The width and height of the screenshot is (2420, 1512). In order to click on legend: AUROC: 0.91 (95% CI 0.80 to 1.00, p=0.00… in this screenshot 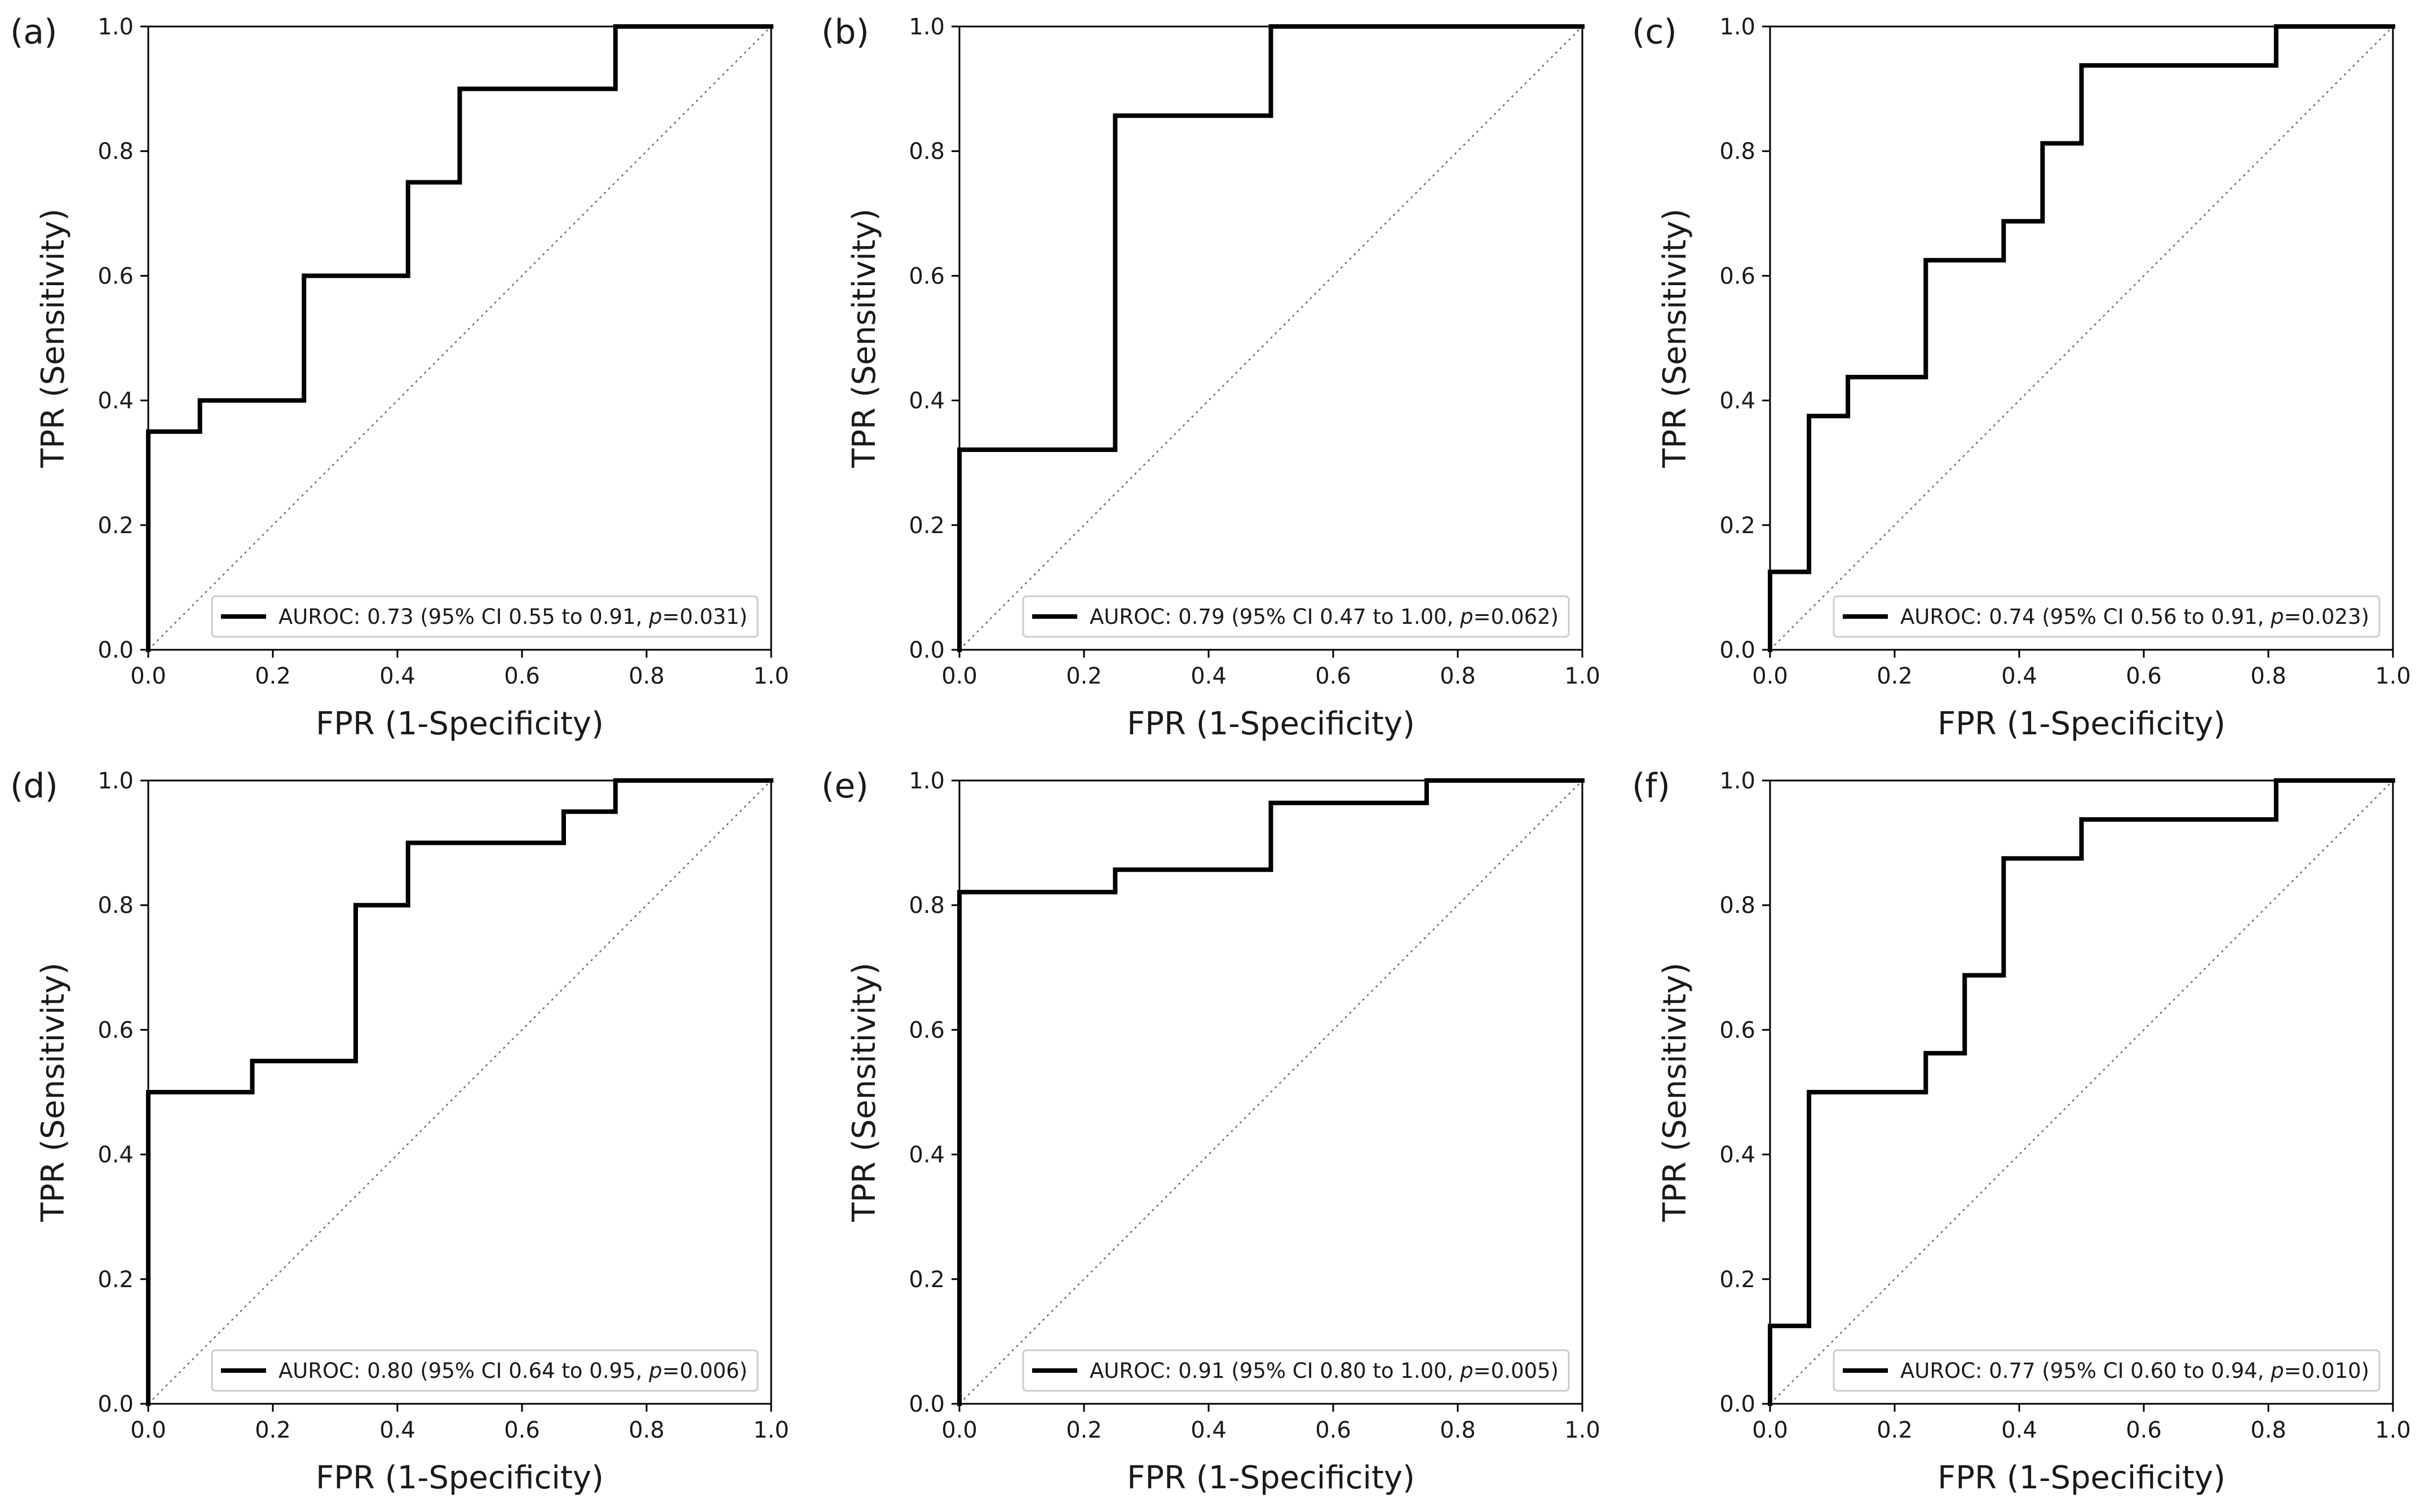, I will do `click(1296, 1370)`.